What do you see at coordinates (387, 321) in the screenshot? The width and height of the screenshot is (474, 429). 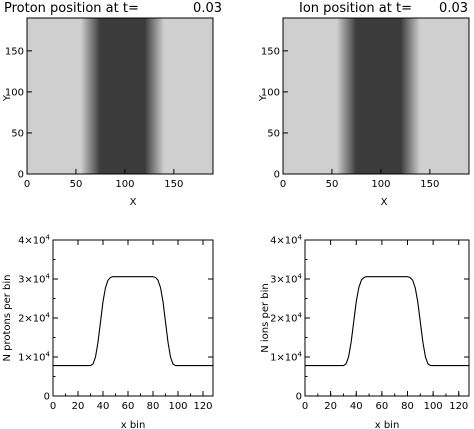 I see `ions-per-bin-line` at bounding box center [387, 321].